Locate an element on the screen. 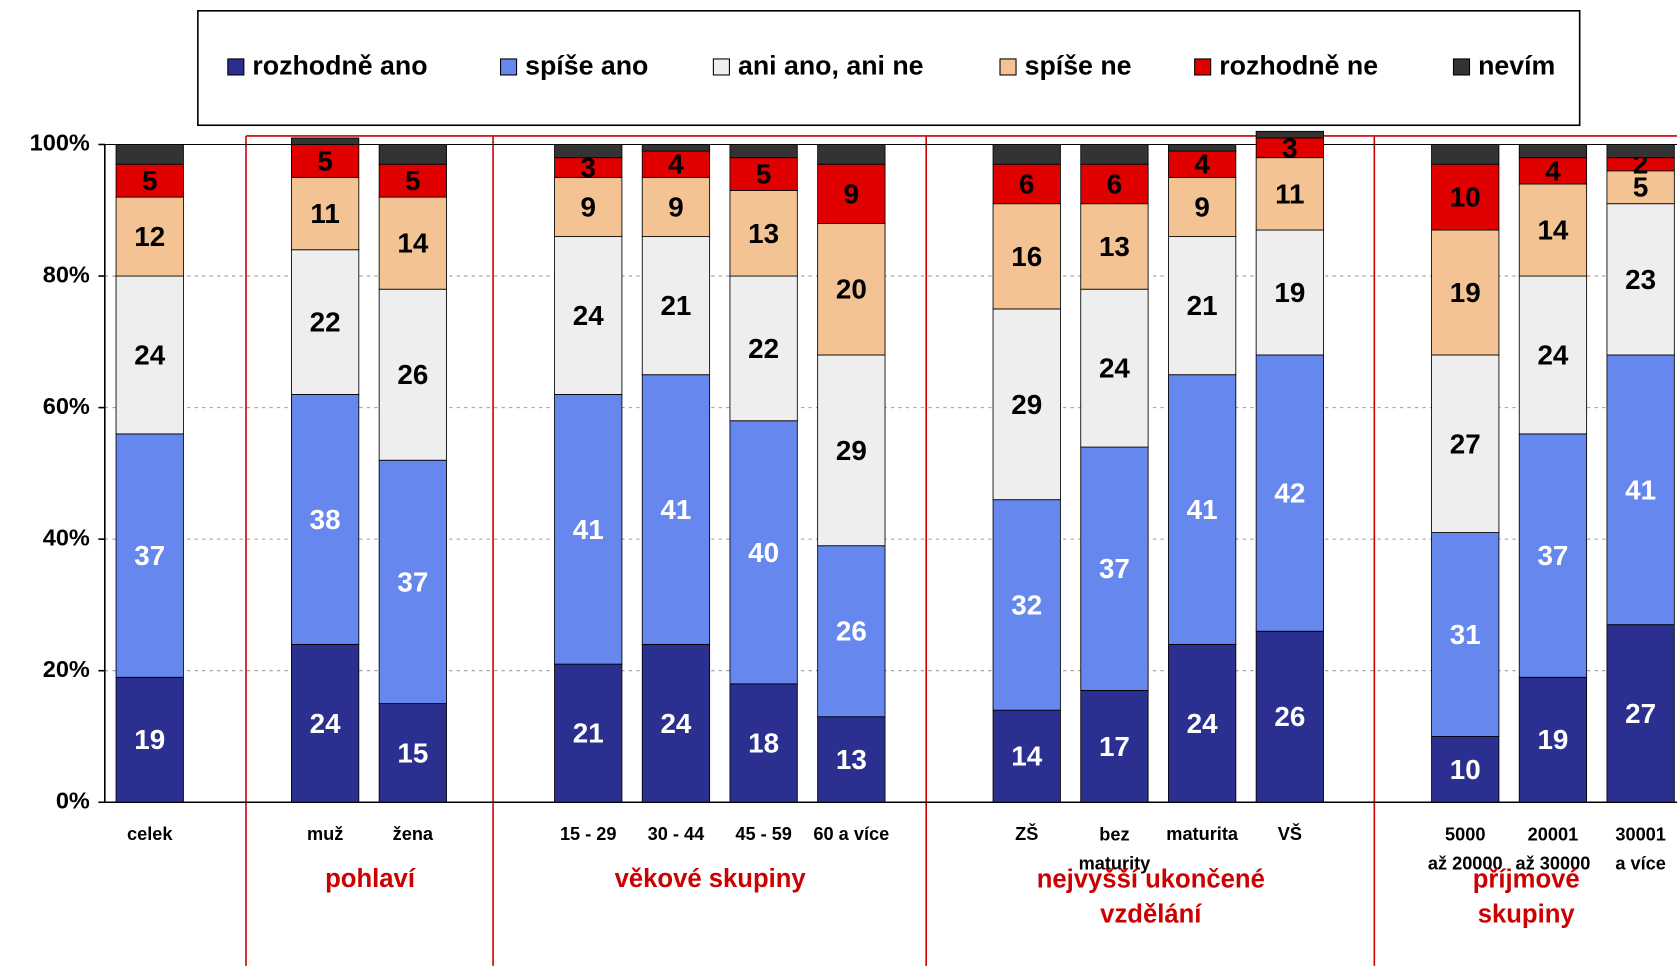 This screenshot has width=1677, height=966. legend-label: ani ano, ani ne is located at coordinates (831, 66).